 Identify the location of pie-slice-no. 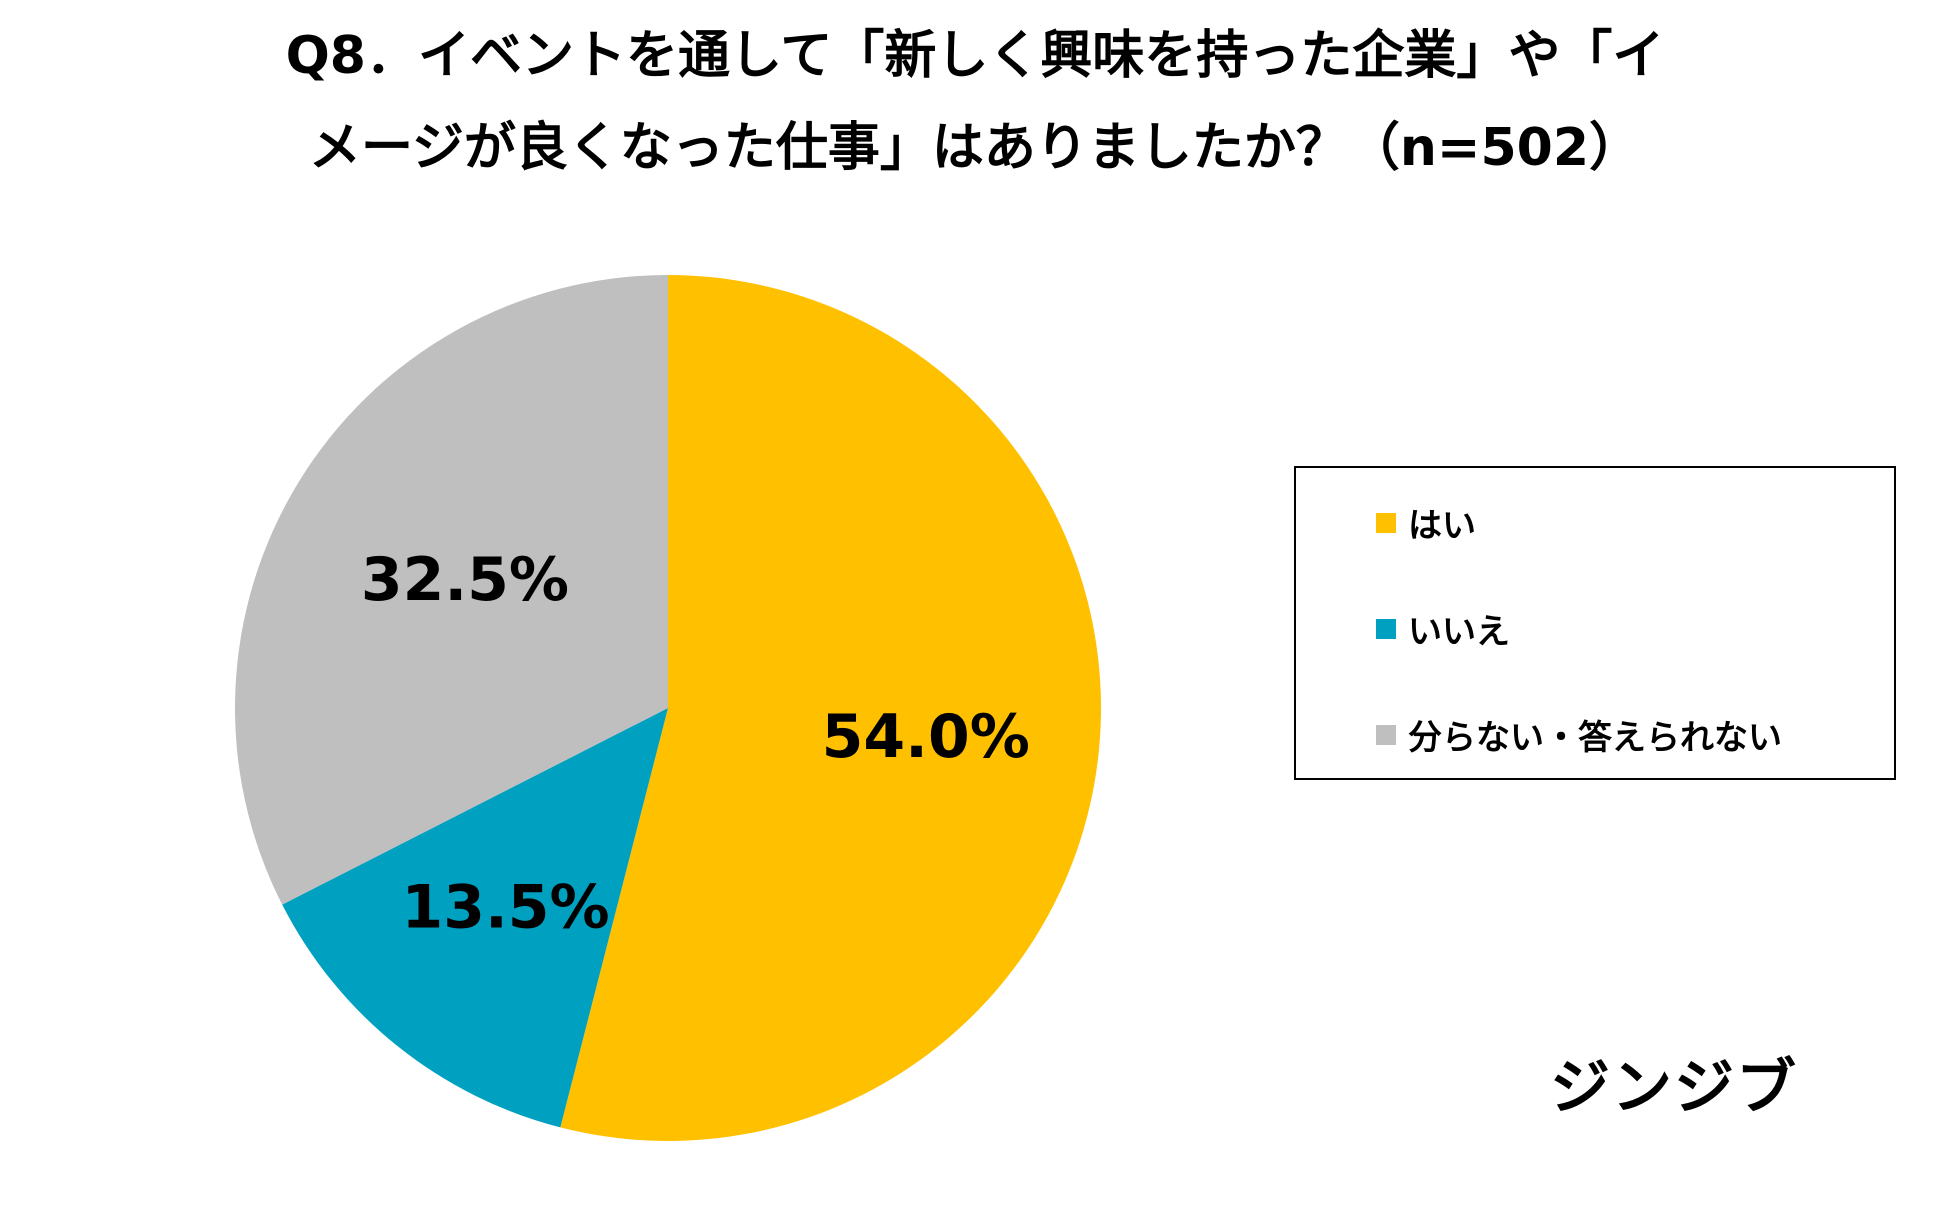
(475, 918).